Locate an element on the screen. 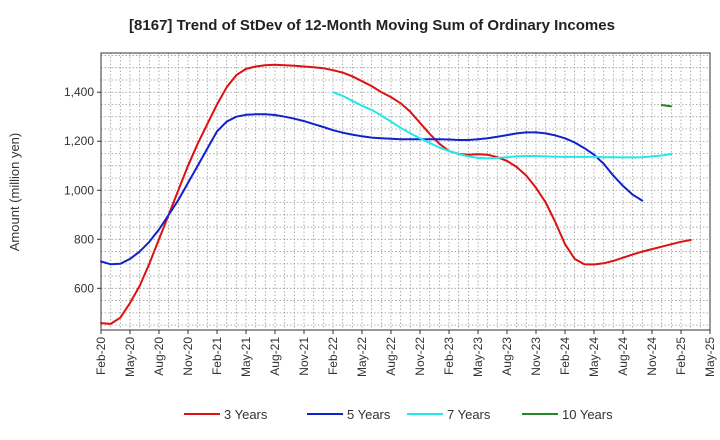 The image size is (720, 440). series-line-7-years is located at coordinates (502, 125).